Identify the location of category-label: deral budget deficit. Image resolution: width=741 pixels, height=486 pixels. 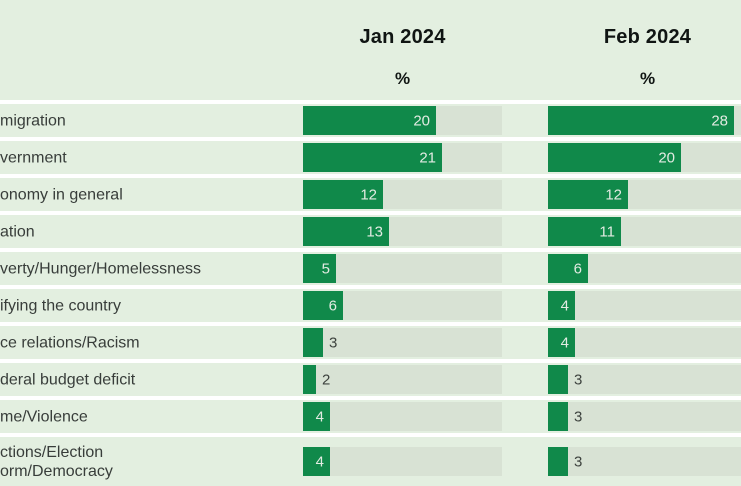
(68, 379).